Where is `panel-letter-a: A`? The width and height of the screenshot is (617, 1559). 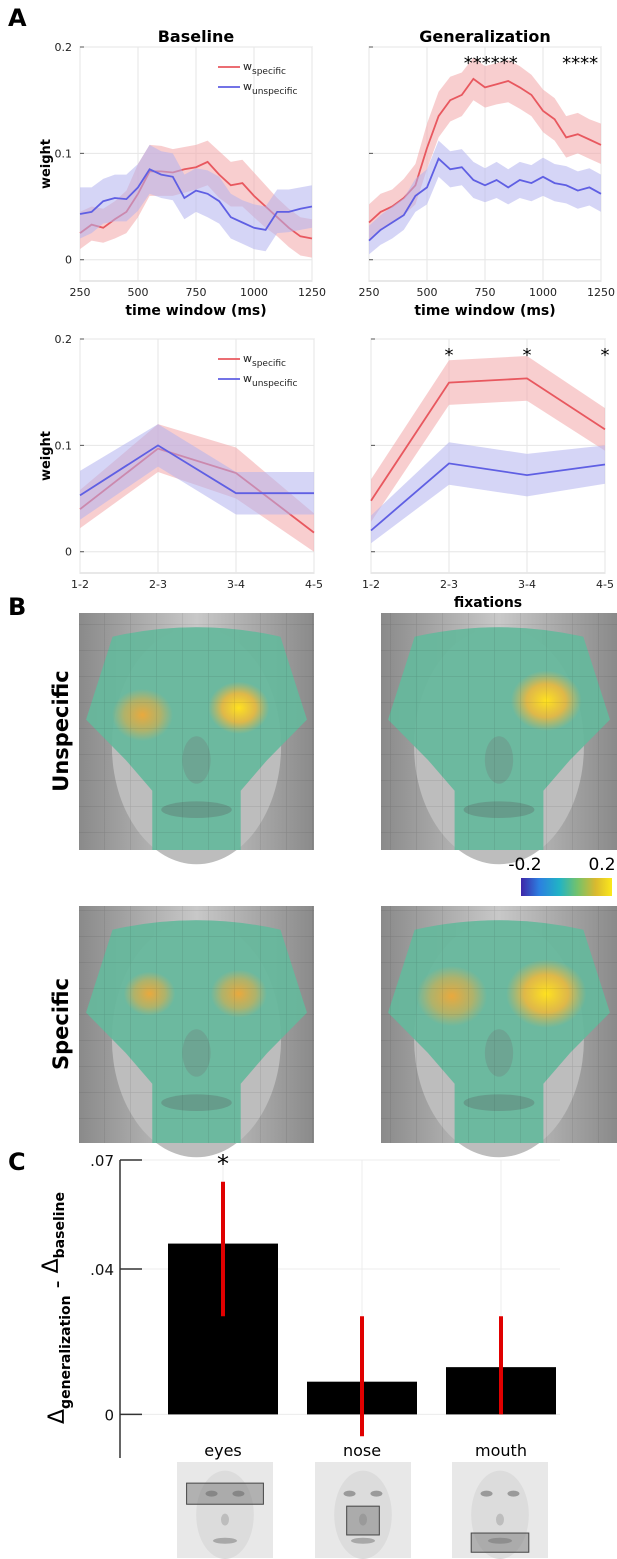
panel-letter-a: A is located at coordinates (17, 18).